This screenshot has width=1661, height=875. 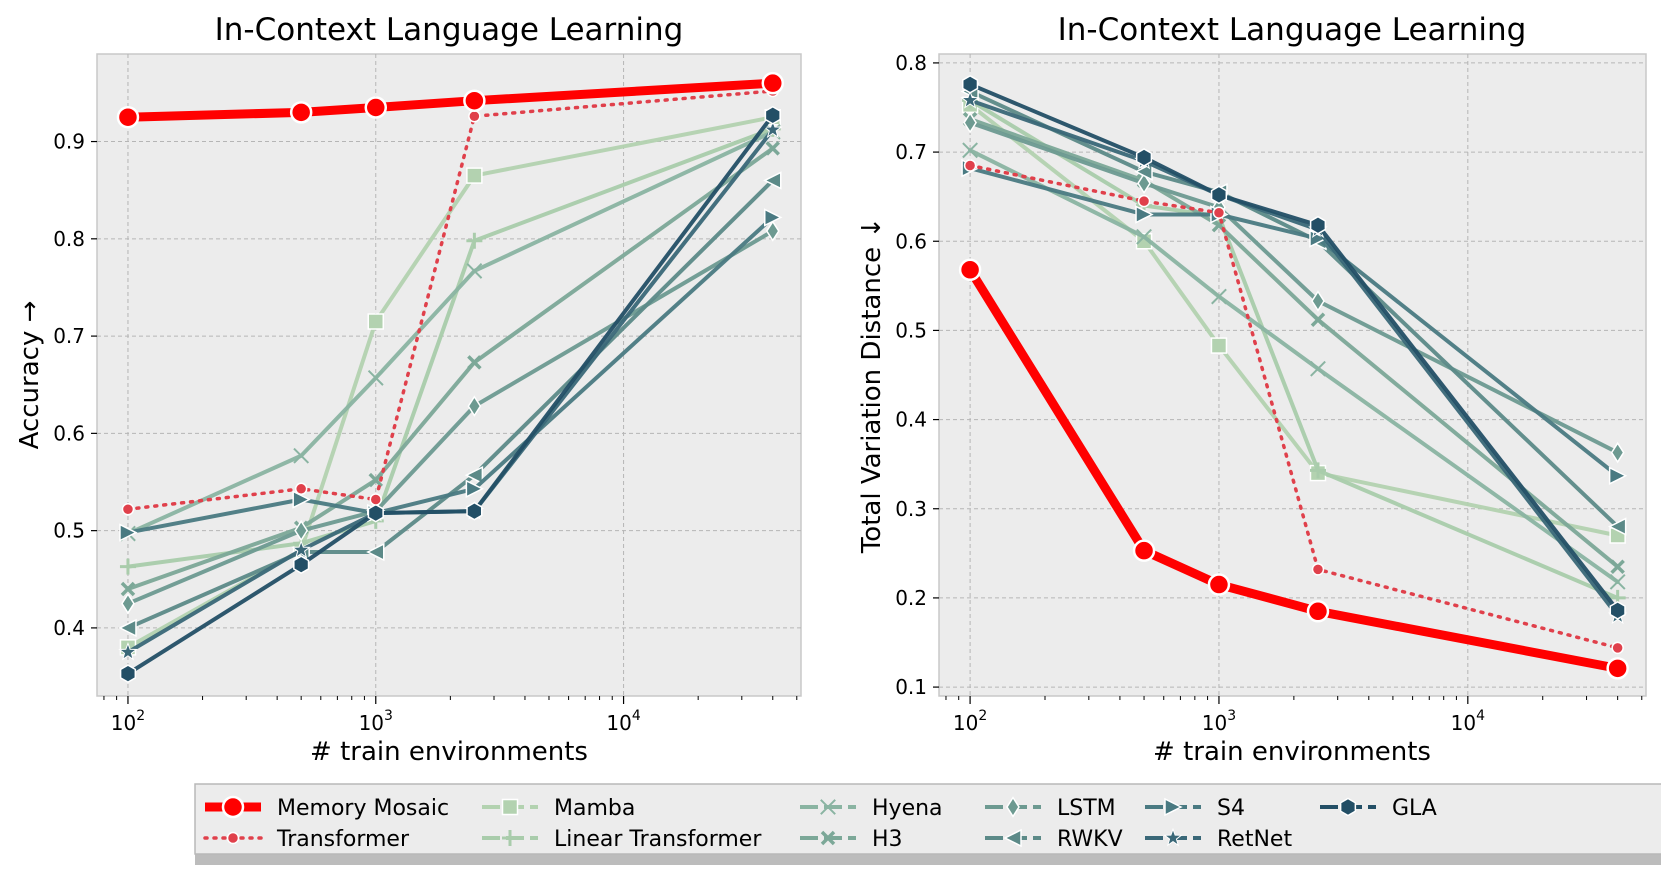 What do you see at coordinates (1618, 475) in the screenshot?
I see `tvd-point-s4` at bounding box center [1618, 475].